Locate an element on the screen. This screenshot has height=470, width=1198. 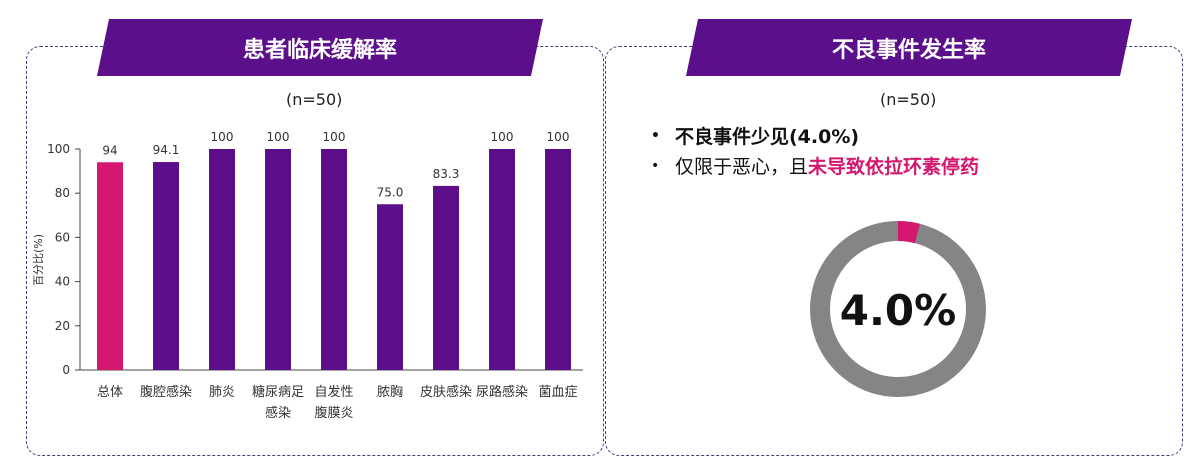
y-tick-label: 60 is located at coordinates (62, 237).